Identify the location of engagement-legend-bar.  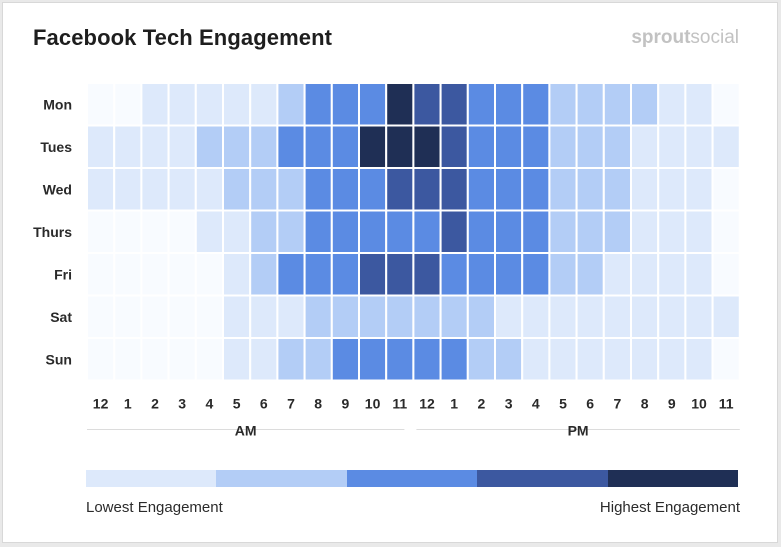
(412, 478).